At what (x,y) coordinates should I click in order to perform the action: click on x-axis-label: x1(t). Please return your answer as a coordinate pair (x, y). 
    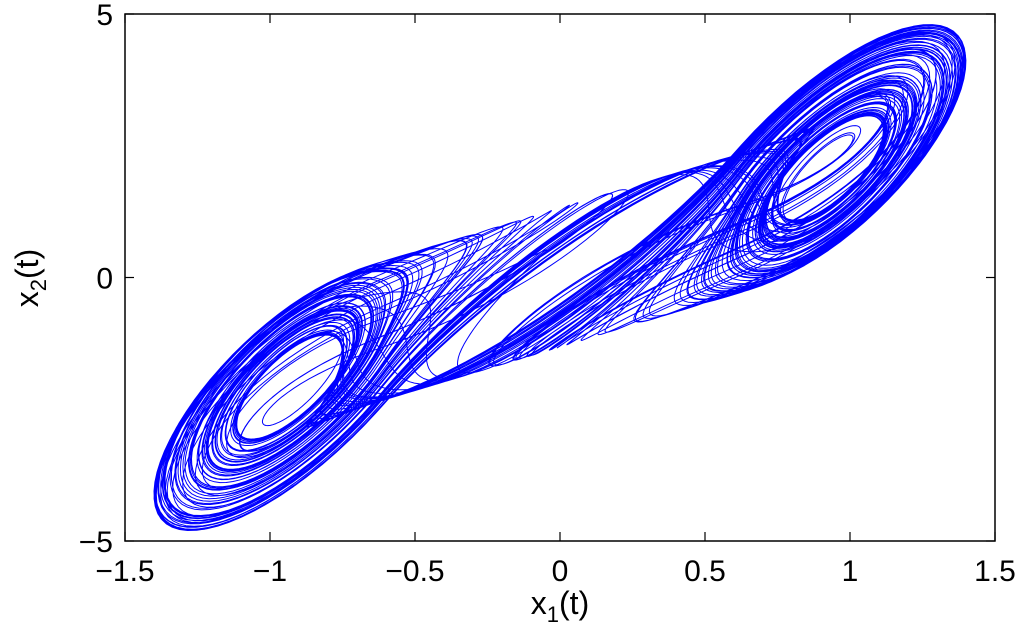
    Looking at the image, I should click on (560, 606).